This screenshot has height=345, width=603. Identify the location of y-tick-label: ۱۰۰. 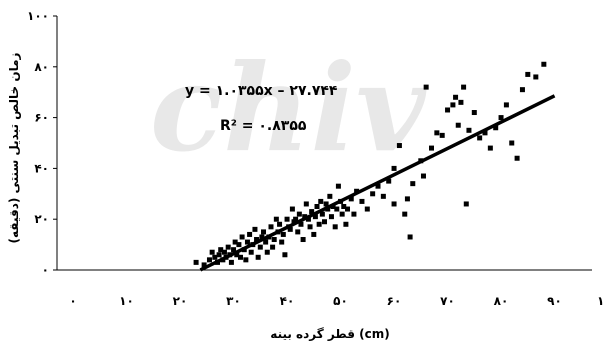
(38, 16).